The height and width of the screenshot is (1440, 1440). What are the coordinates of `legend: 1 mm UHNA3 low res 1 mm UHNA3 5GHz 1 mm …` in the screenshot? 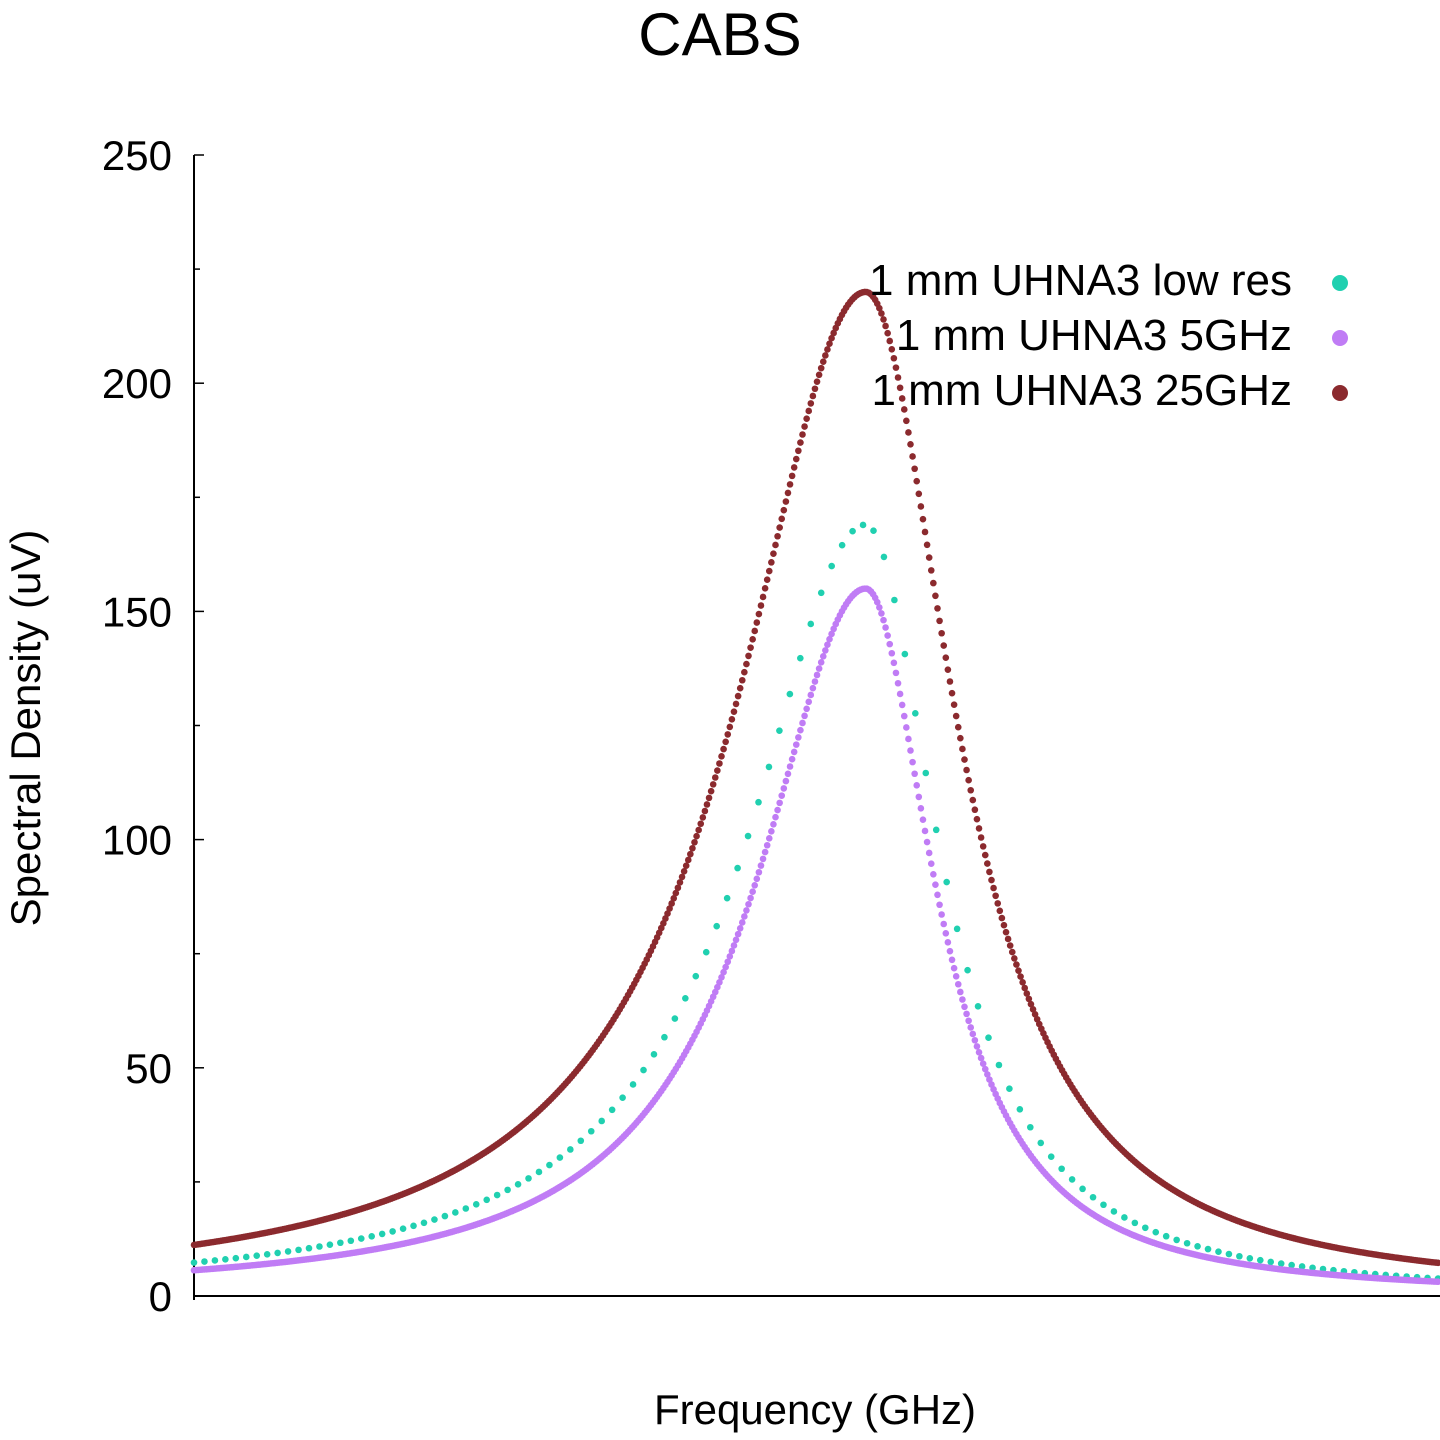 It's located at (1108, 335).